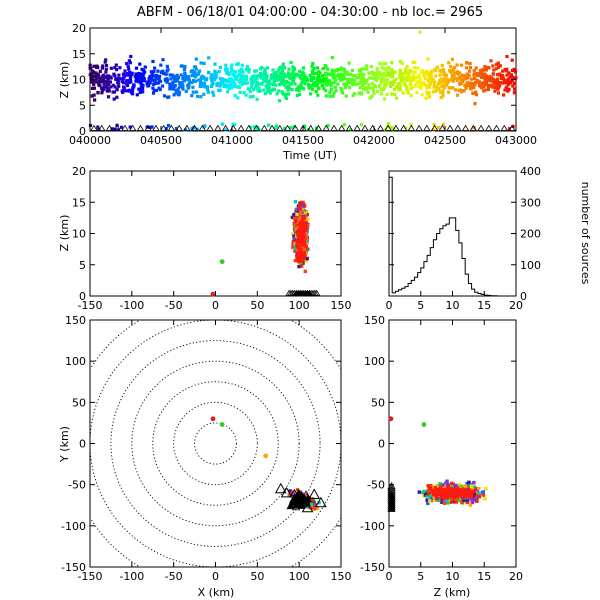  I want to click on time-tick-label: 040500, so click(161, 140).